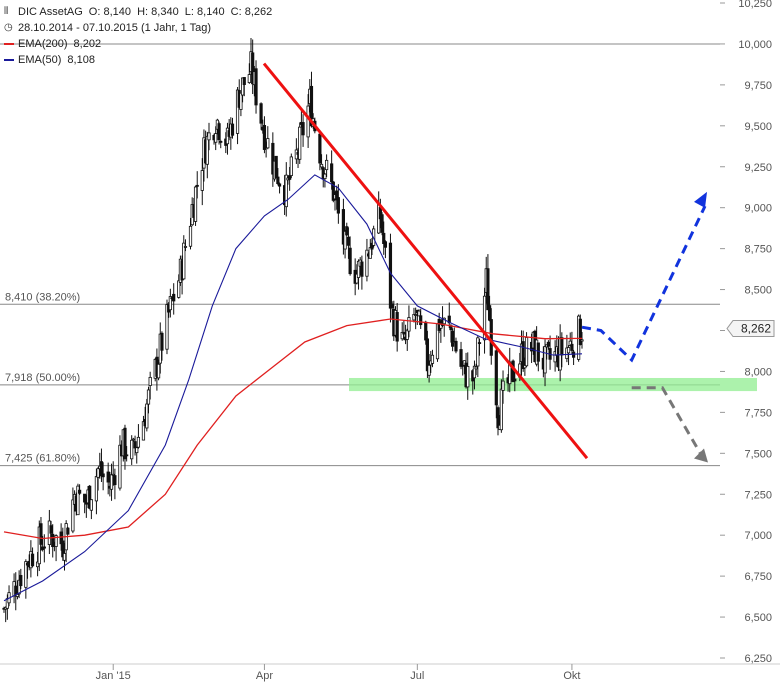  Describe the element at coordinates (571, 676) in the screenshot. I see `x-tick-label: Okt` at that location.